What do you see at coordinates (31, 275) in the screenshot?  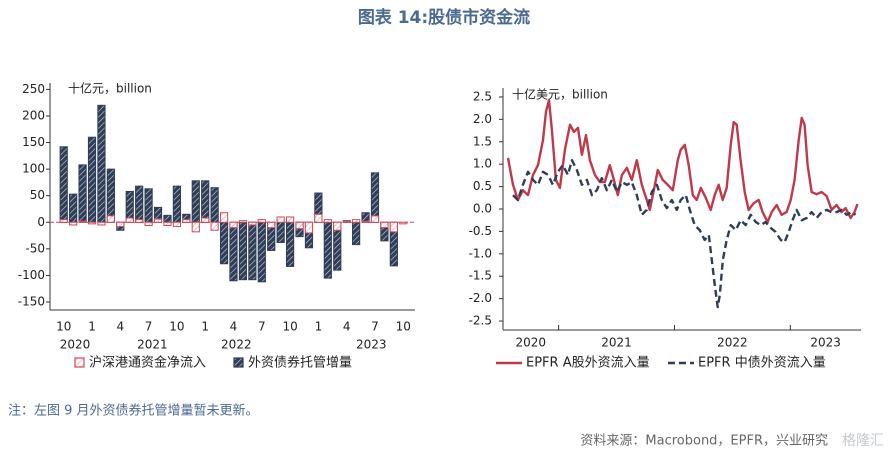 I see `y-tick-label: -100` at bounding box center [31, 275].